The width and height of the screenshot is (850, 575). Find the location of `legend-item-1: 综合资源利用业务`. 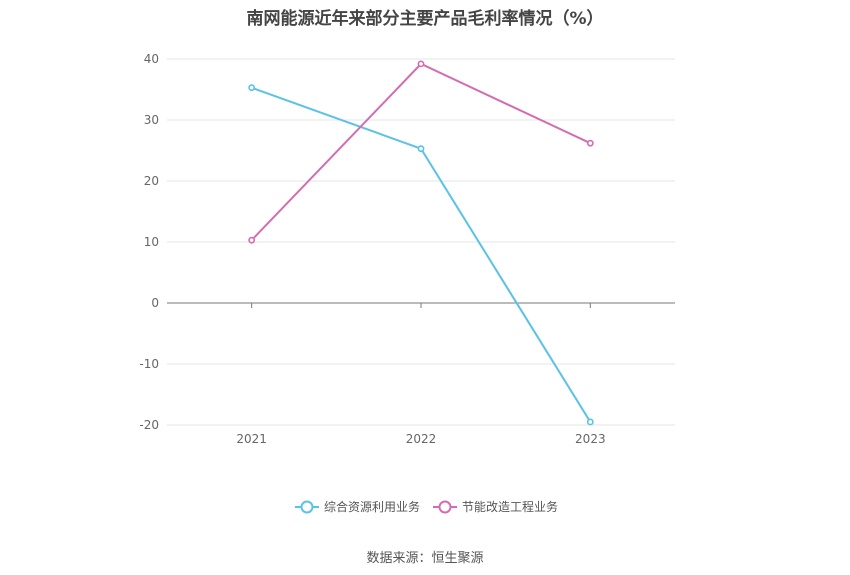

legend-item-1: 综合资源利用业务 is located at coordinates (357, 506).